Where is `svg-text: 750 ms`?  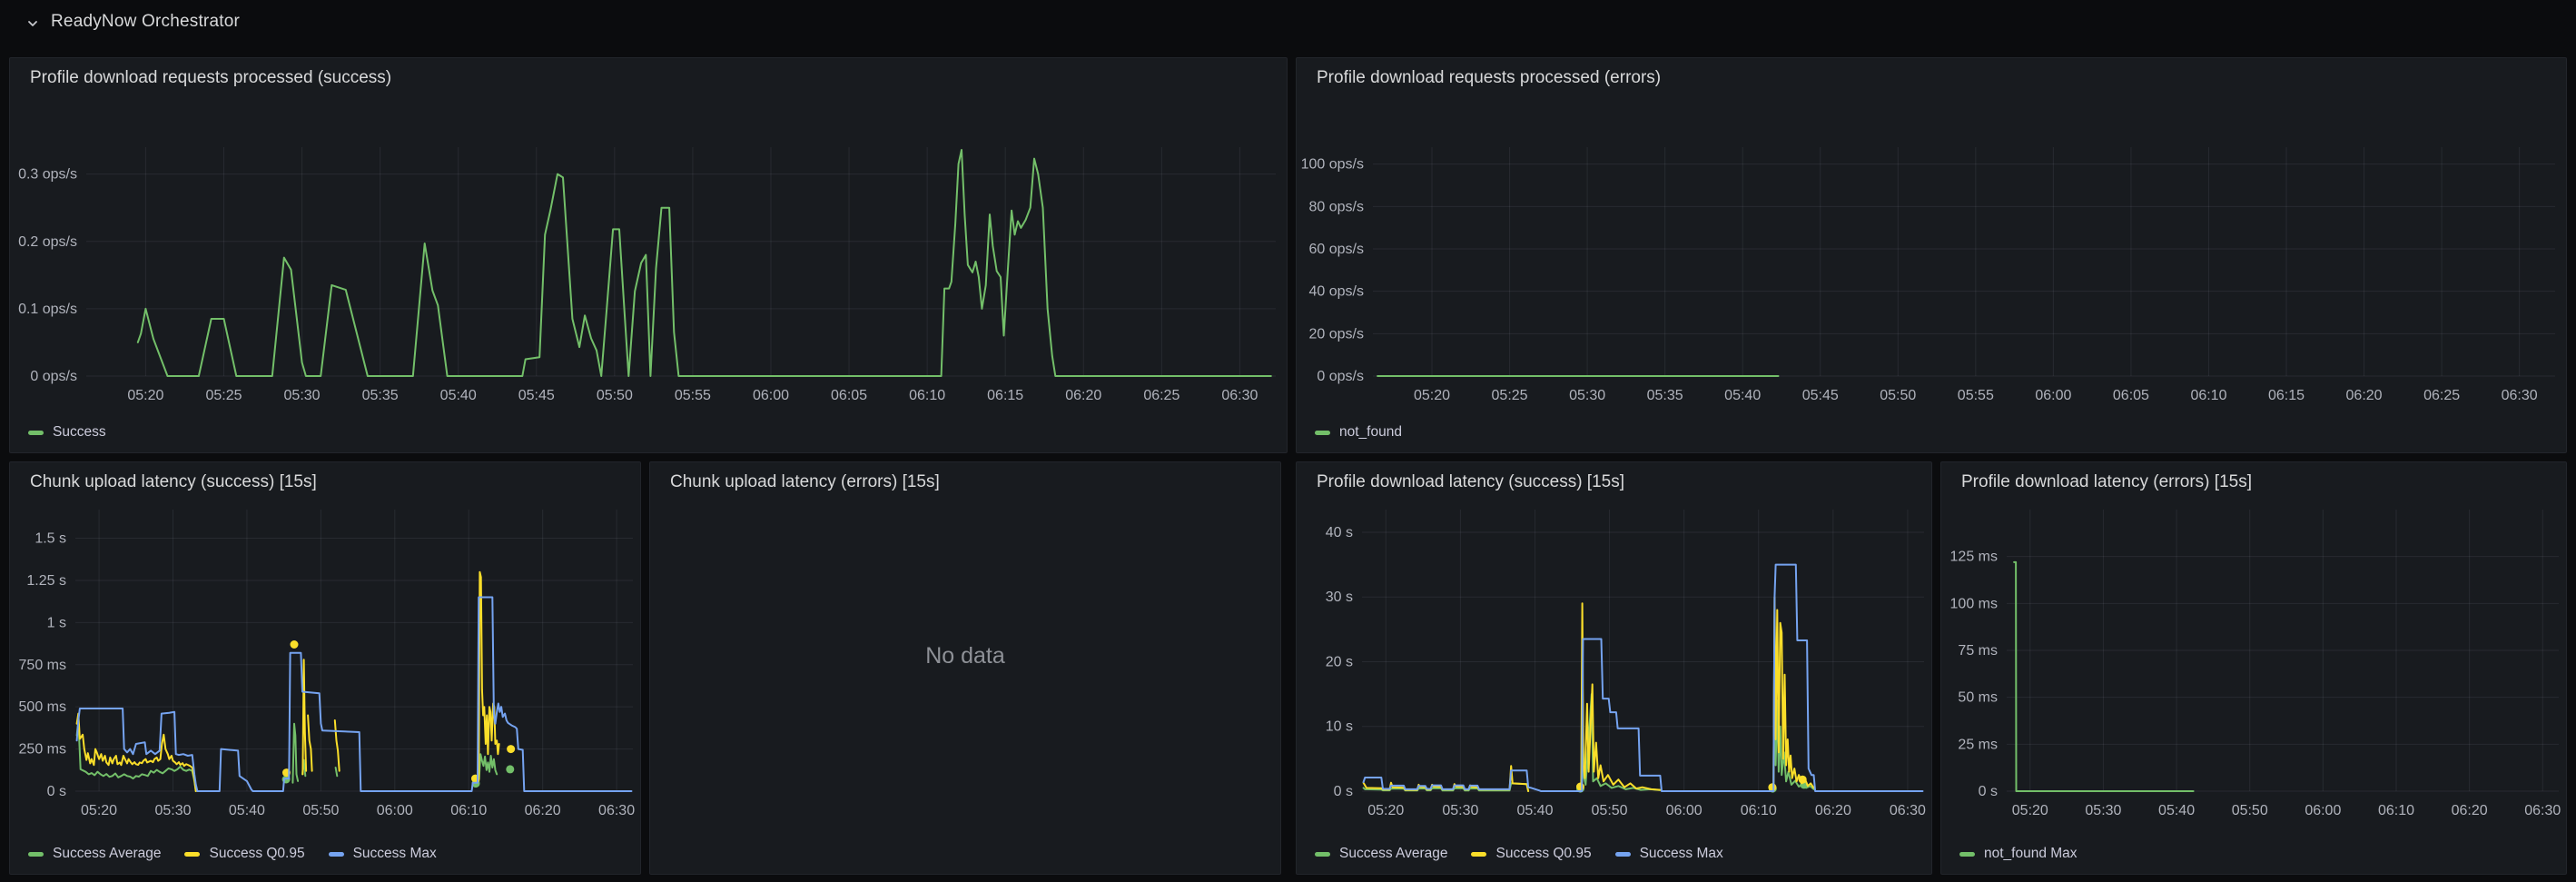
svg-text: 750 ms is located at coordinates (42, 665).